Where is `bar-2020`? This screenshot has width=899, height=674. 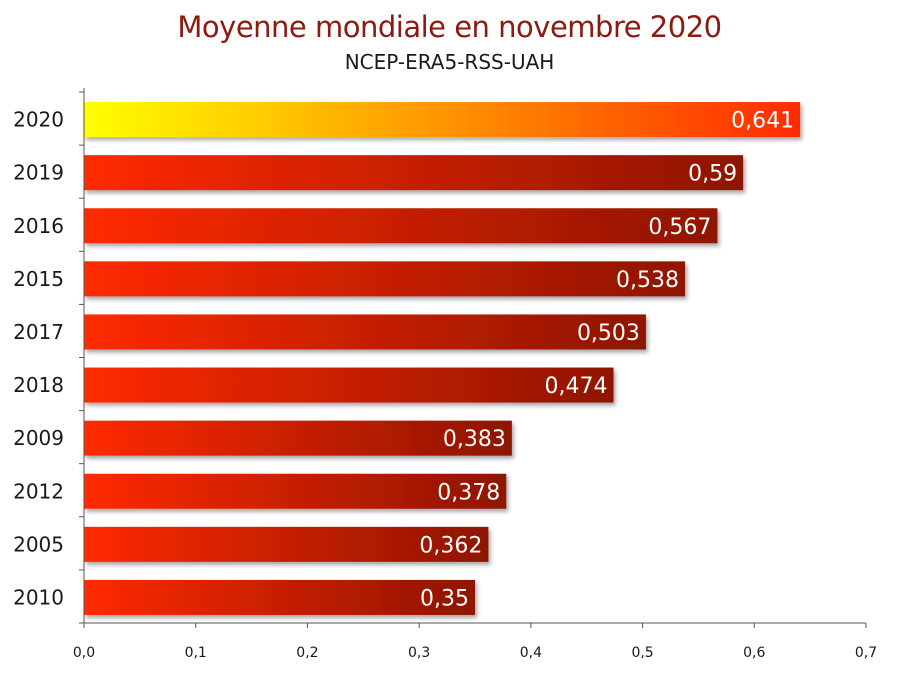 bar-2020 is located at coordinates (442, 120).